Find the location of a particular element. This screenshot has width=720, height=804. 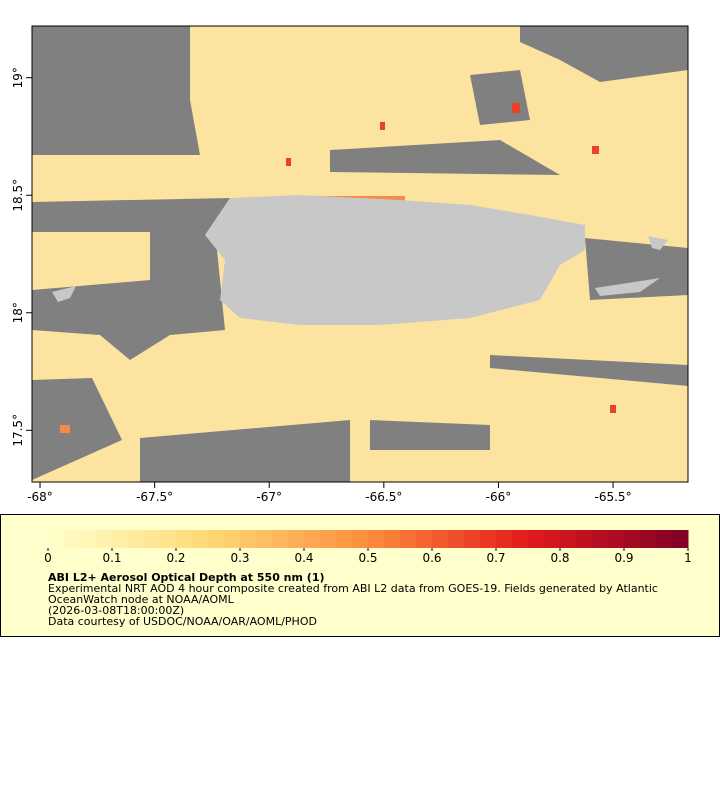

y-tick-label: 18° is located at coordinates (18, 312).